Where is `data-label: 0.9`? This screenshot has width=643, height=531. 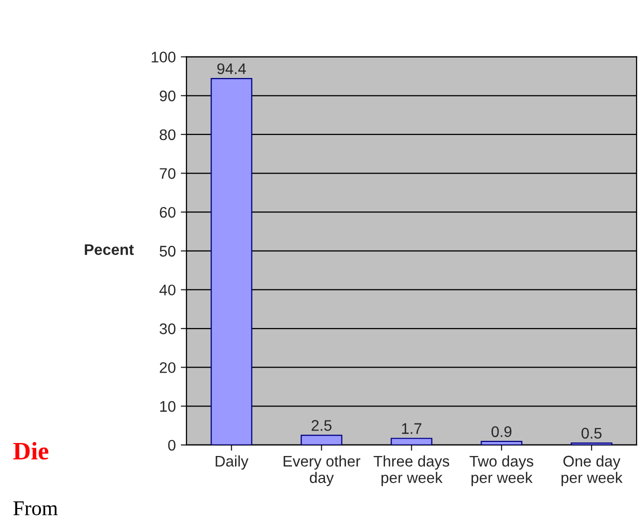
data-label: 0.9 is located at coordinates (502, 432).